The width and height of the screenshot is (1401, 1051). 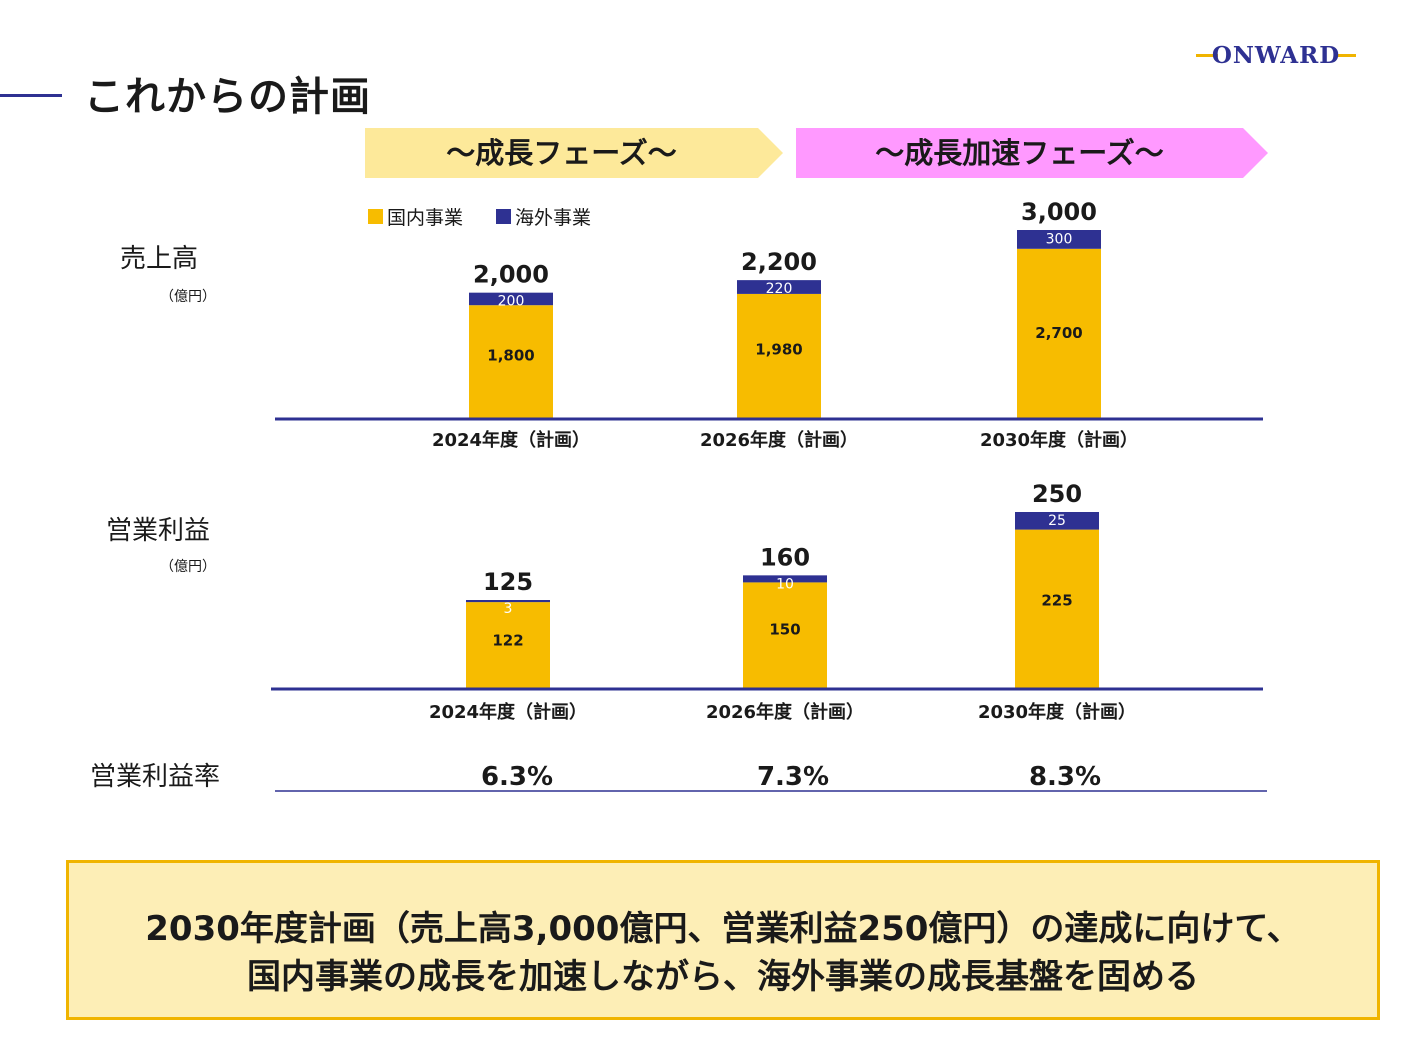 I want to click on data-label-overseas: 10, so click(x=785, y=584).